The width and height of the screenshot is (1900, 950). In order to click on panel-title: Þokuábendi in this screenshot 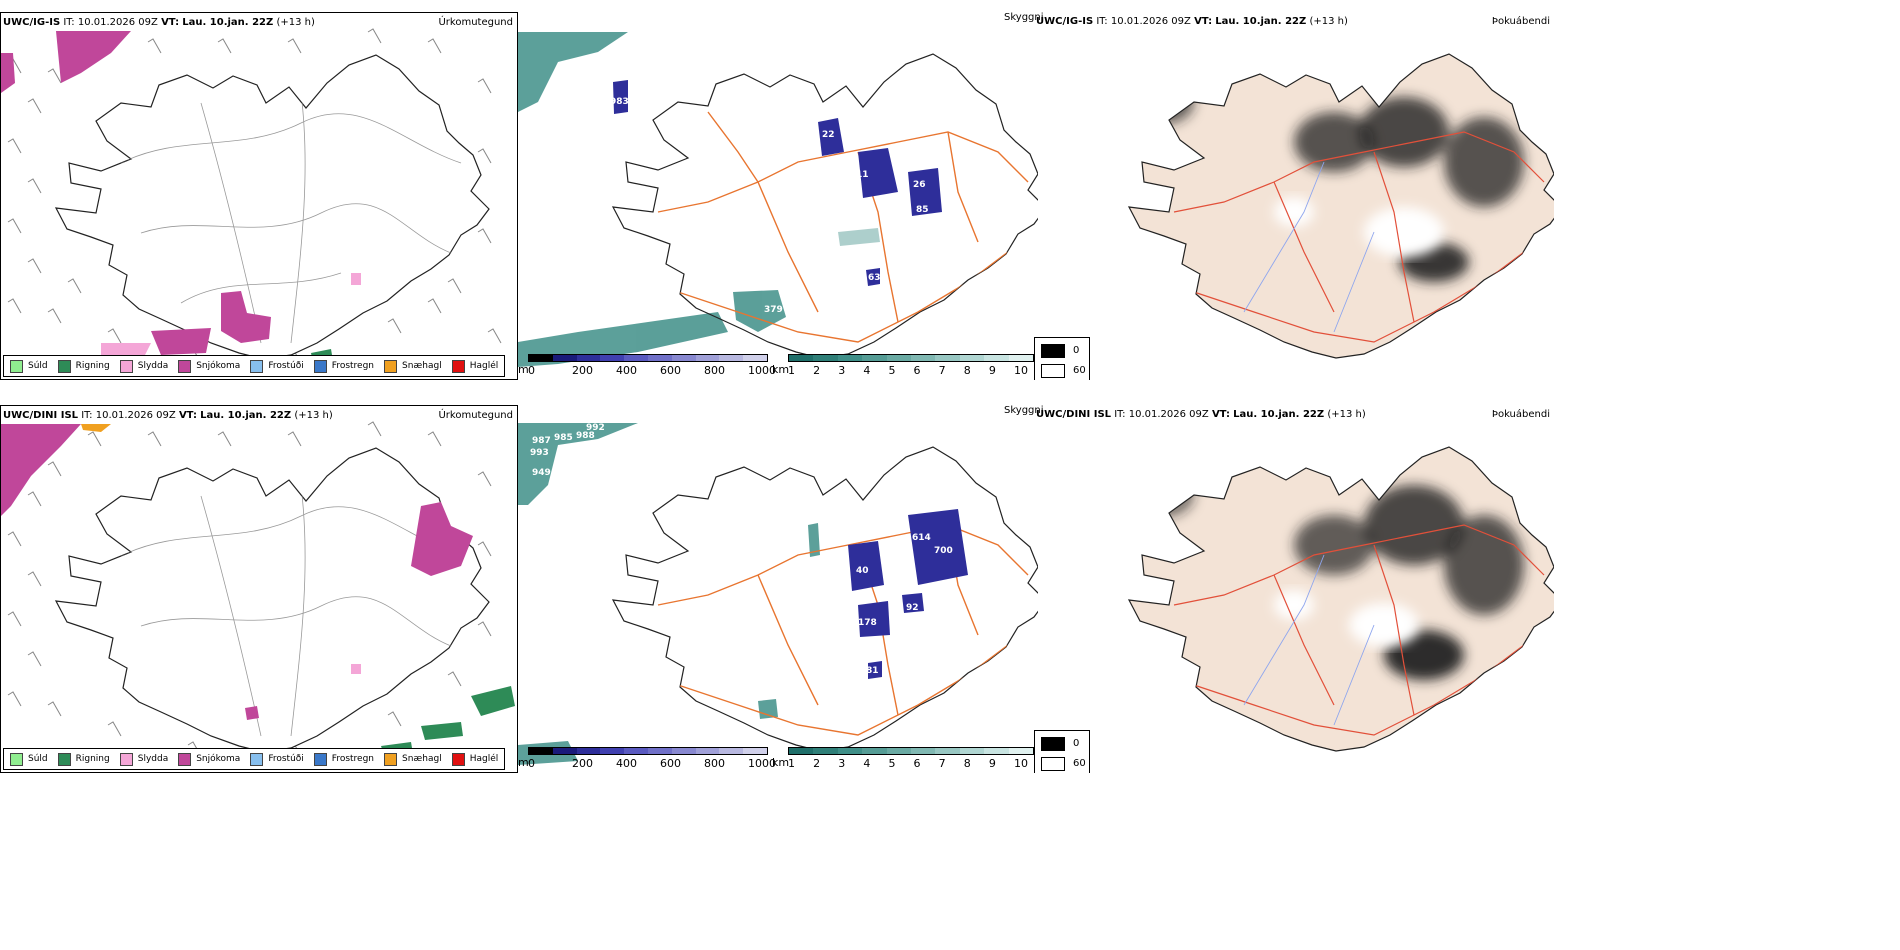, I will do `click(1520, 21)`.